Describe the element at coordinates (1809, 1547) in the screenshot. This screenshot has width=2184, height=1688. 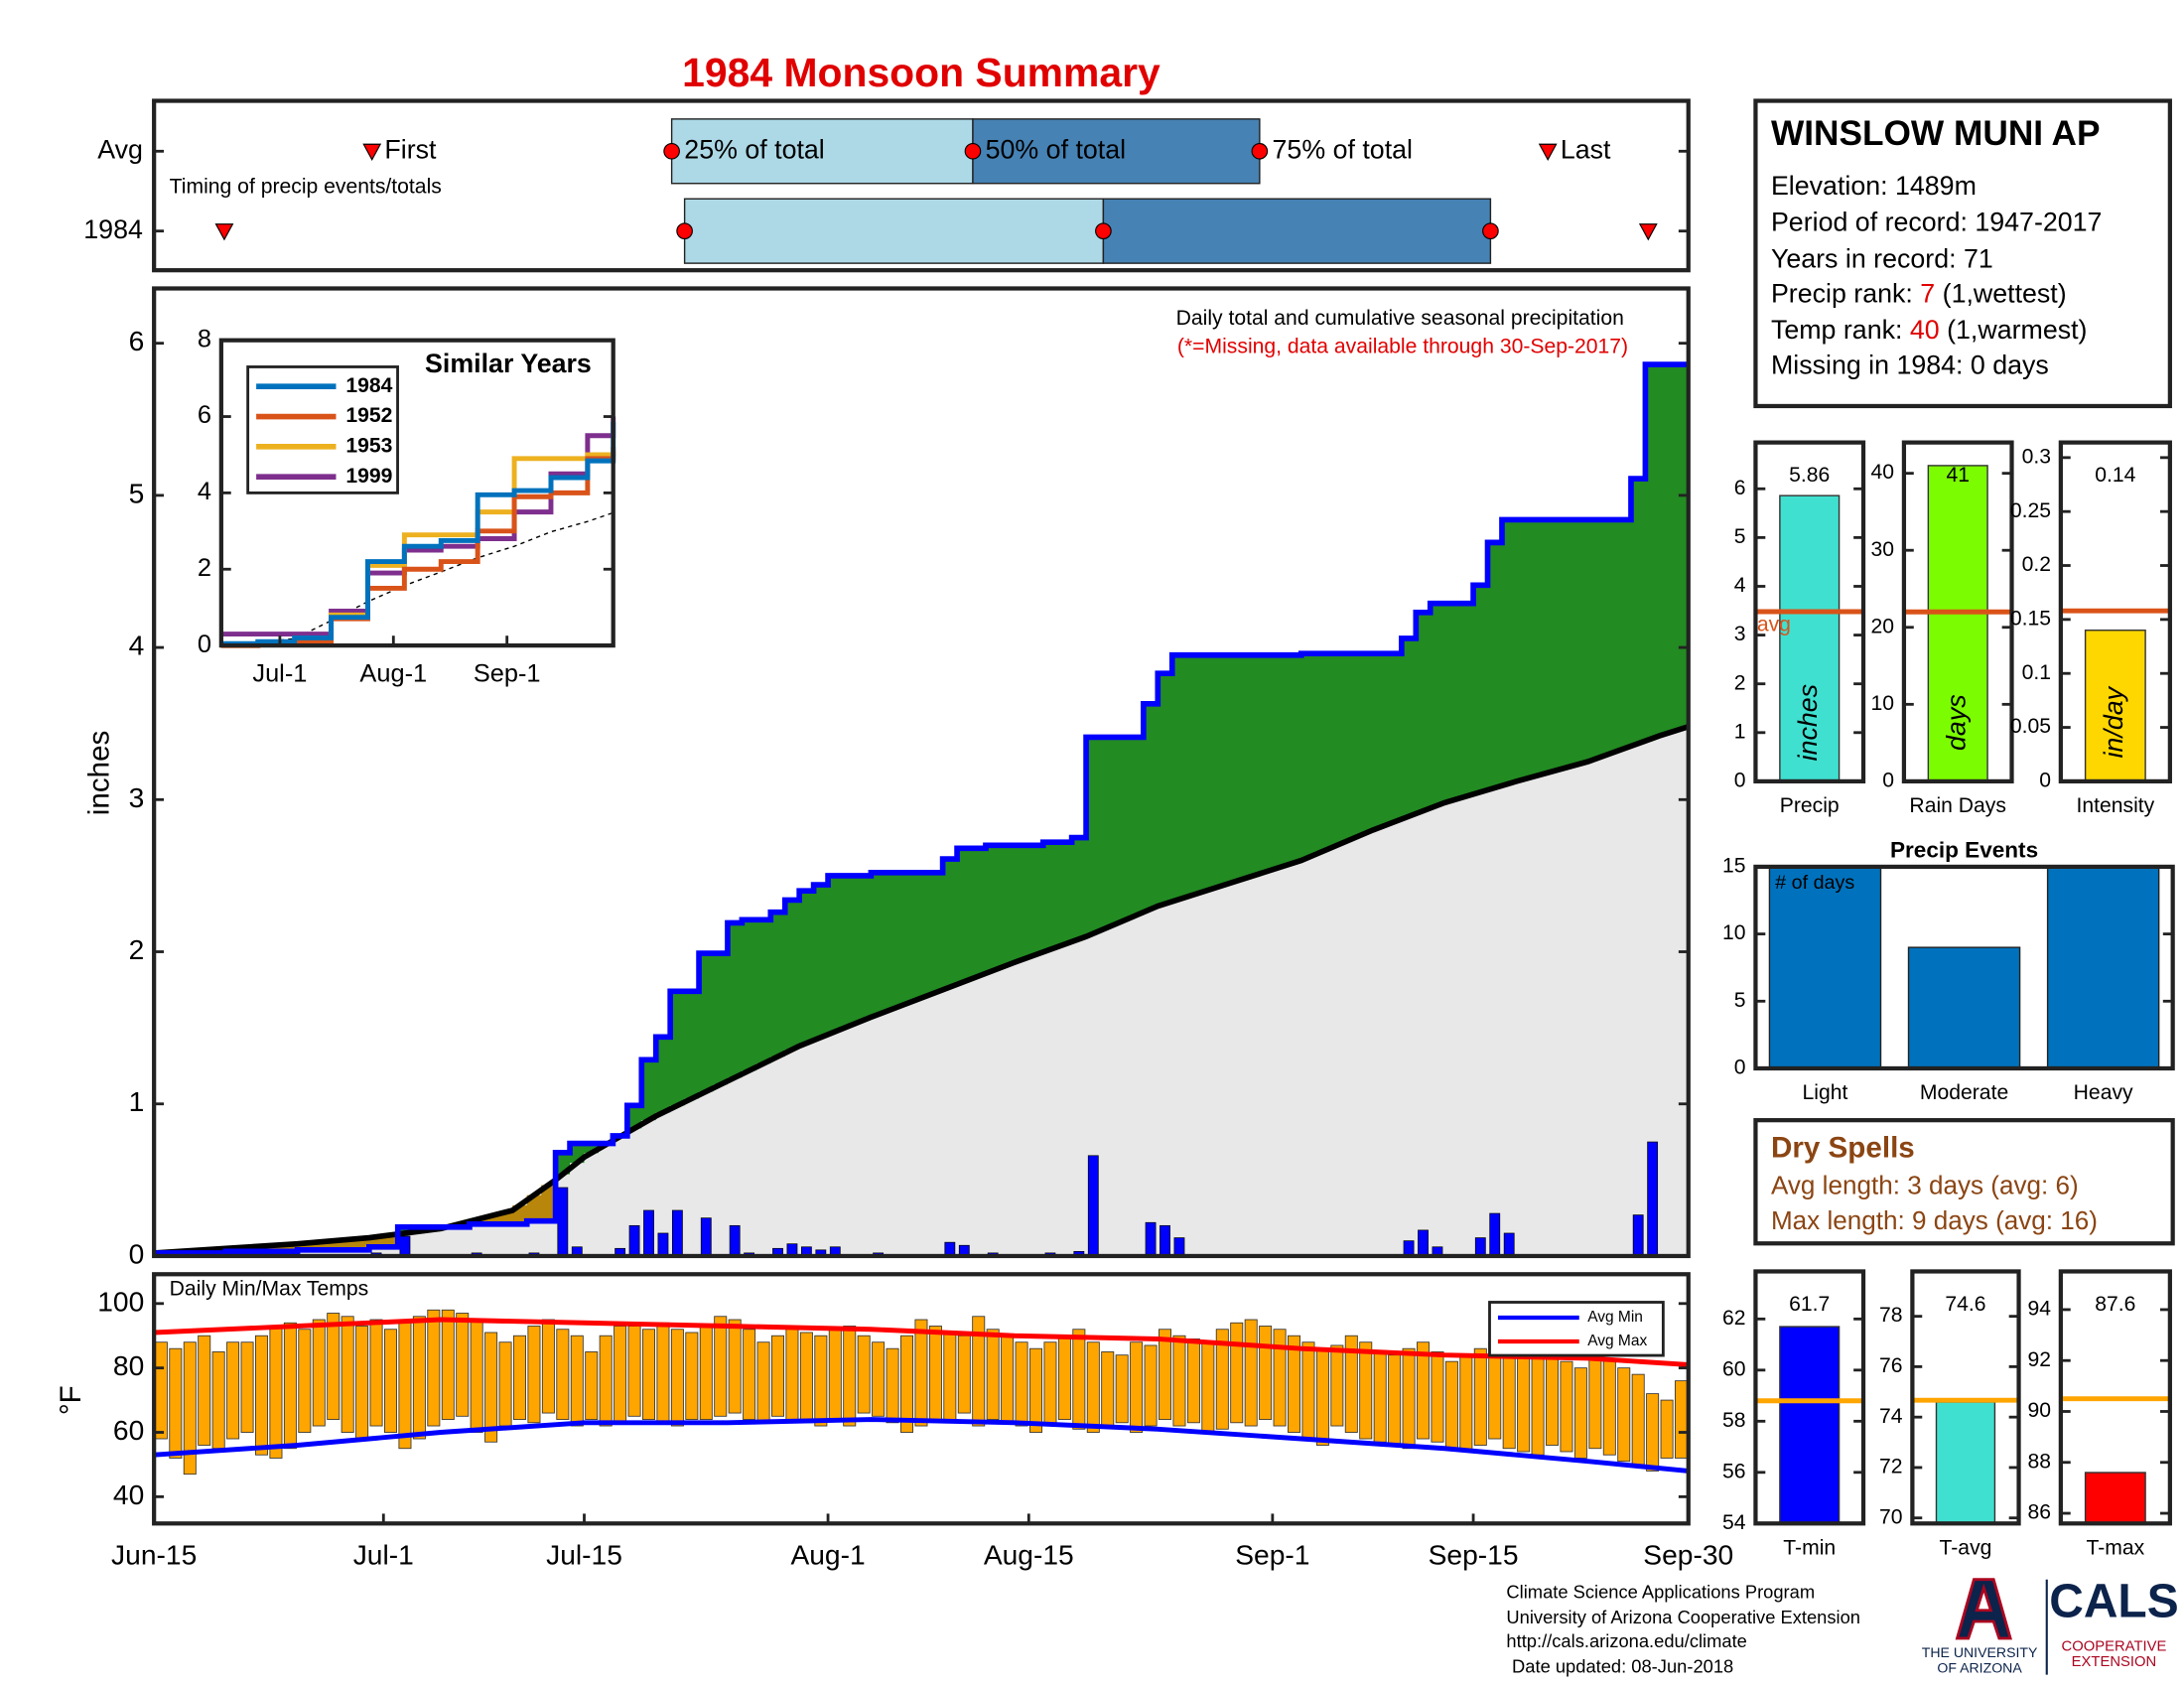
I see `x-axis-label: T-min` at that location.